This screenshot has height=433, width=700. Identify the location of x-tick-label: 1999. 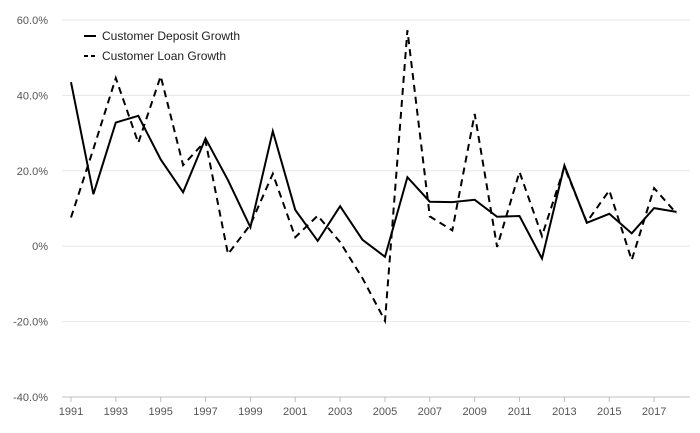
(250, 412).